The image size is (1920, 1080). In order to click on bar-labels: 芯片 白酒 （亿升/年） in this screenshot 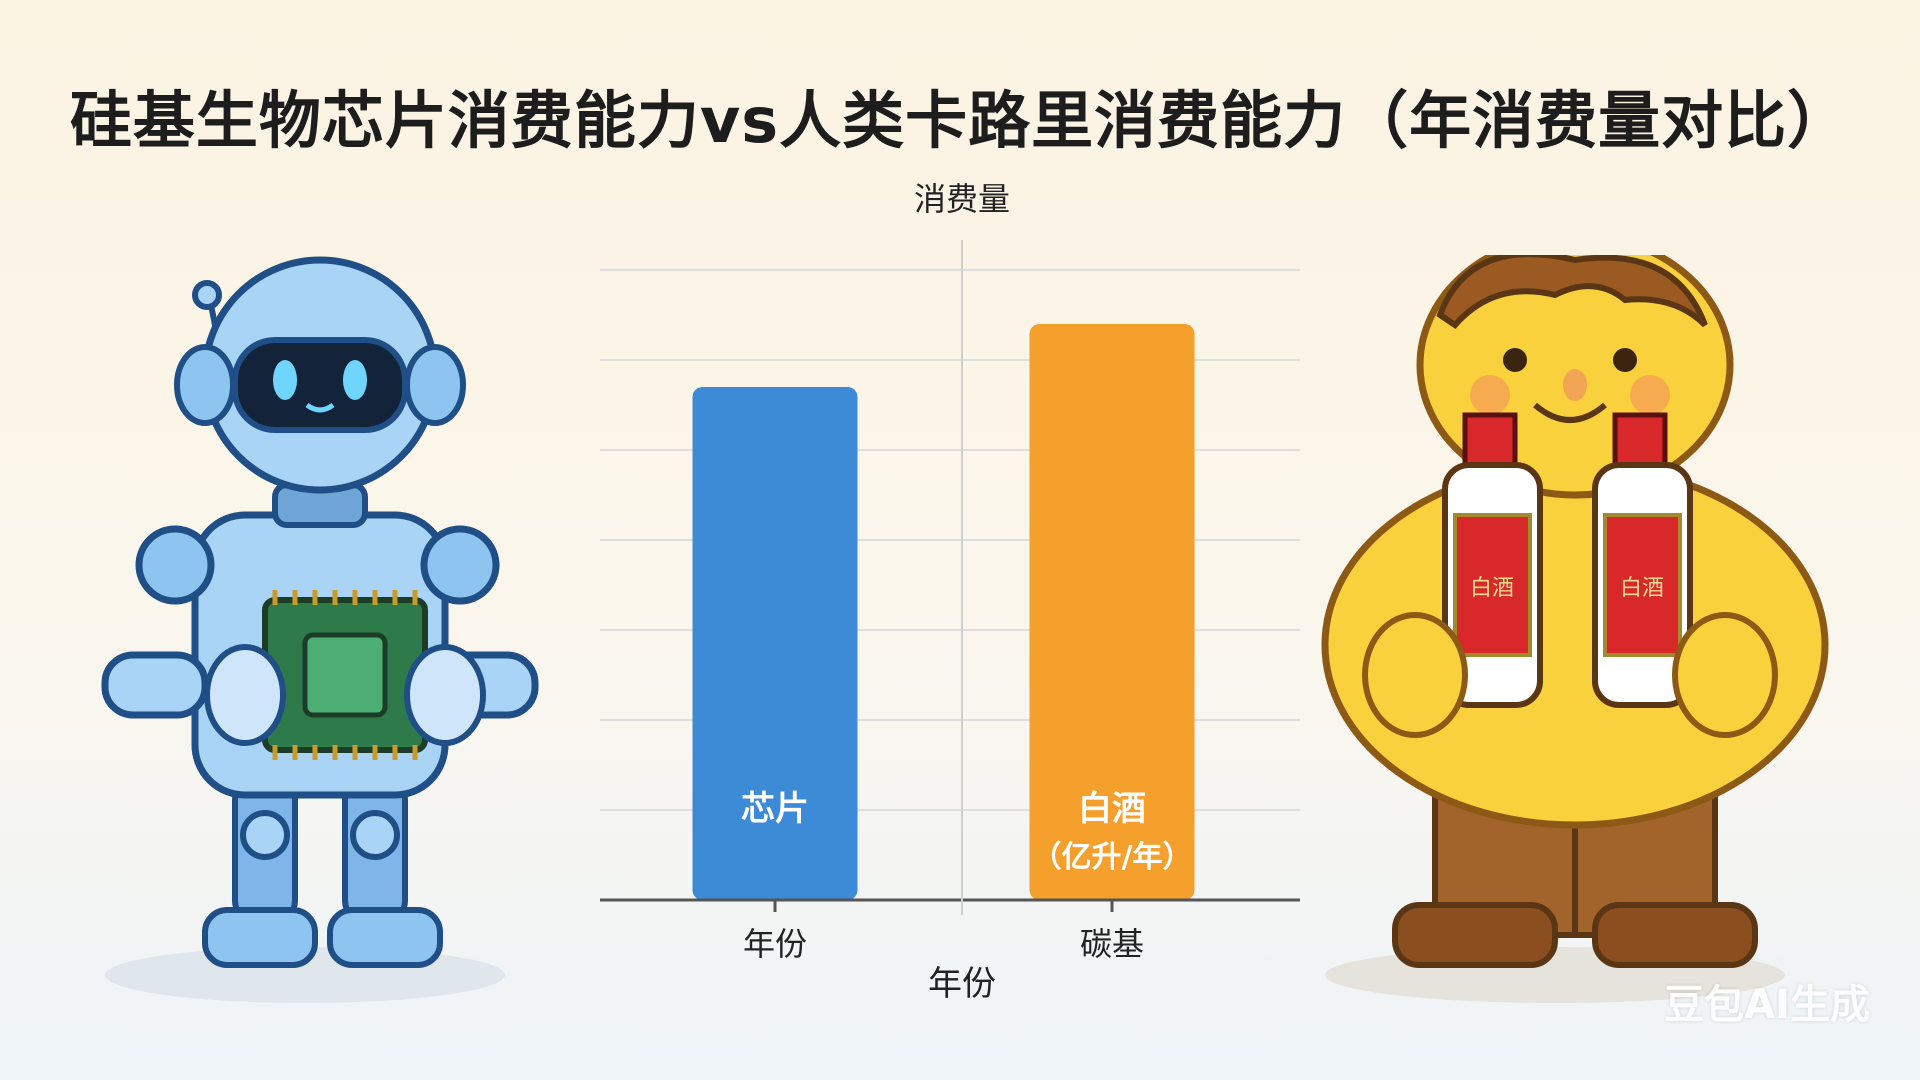, I will do `click(966, 832)`.